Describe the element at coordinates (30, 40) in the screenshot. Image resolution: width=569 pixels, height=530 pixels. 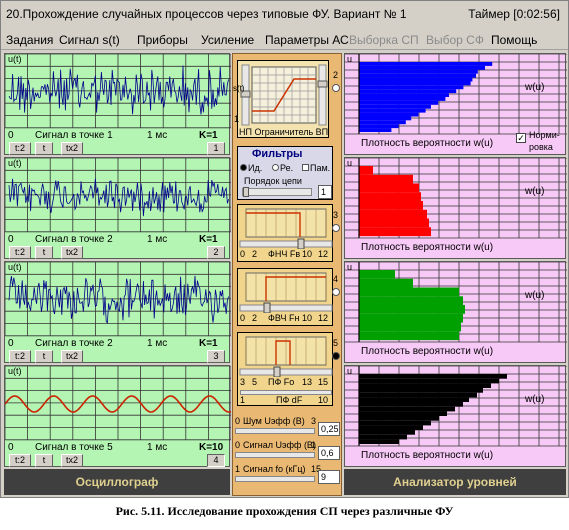
I see `menu-item-tasks: Задания` at that location.